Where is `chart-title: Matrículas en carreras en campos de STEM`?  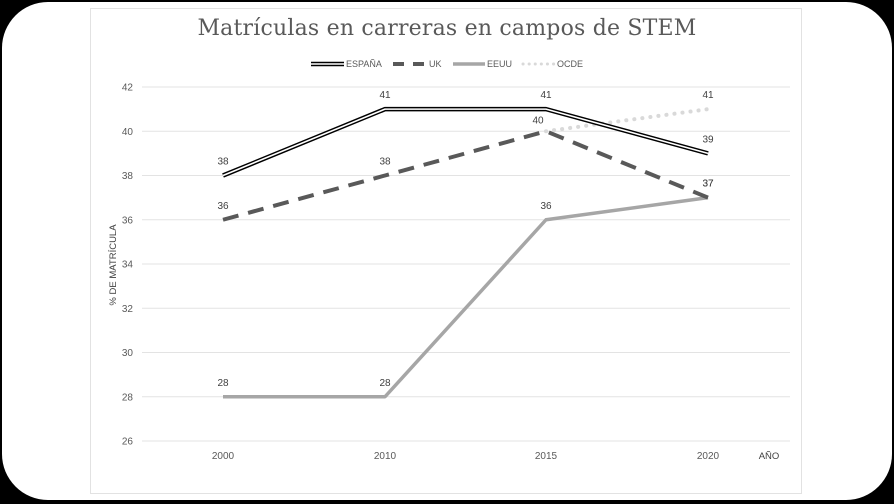
chart-title: Matrículas en carreras en campos de STEM is located at coordinates (447, 28).